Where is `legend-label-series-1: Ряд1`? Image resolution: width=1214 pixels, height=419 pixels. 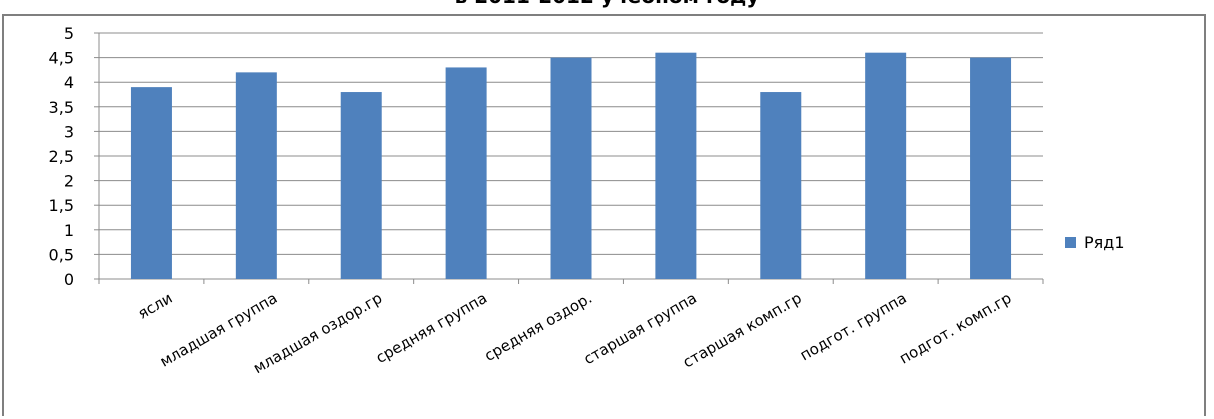 legend-label-series-1: Ряд1 is located at coordinates (1104, 242).